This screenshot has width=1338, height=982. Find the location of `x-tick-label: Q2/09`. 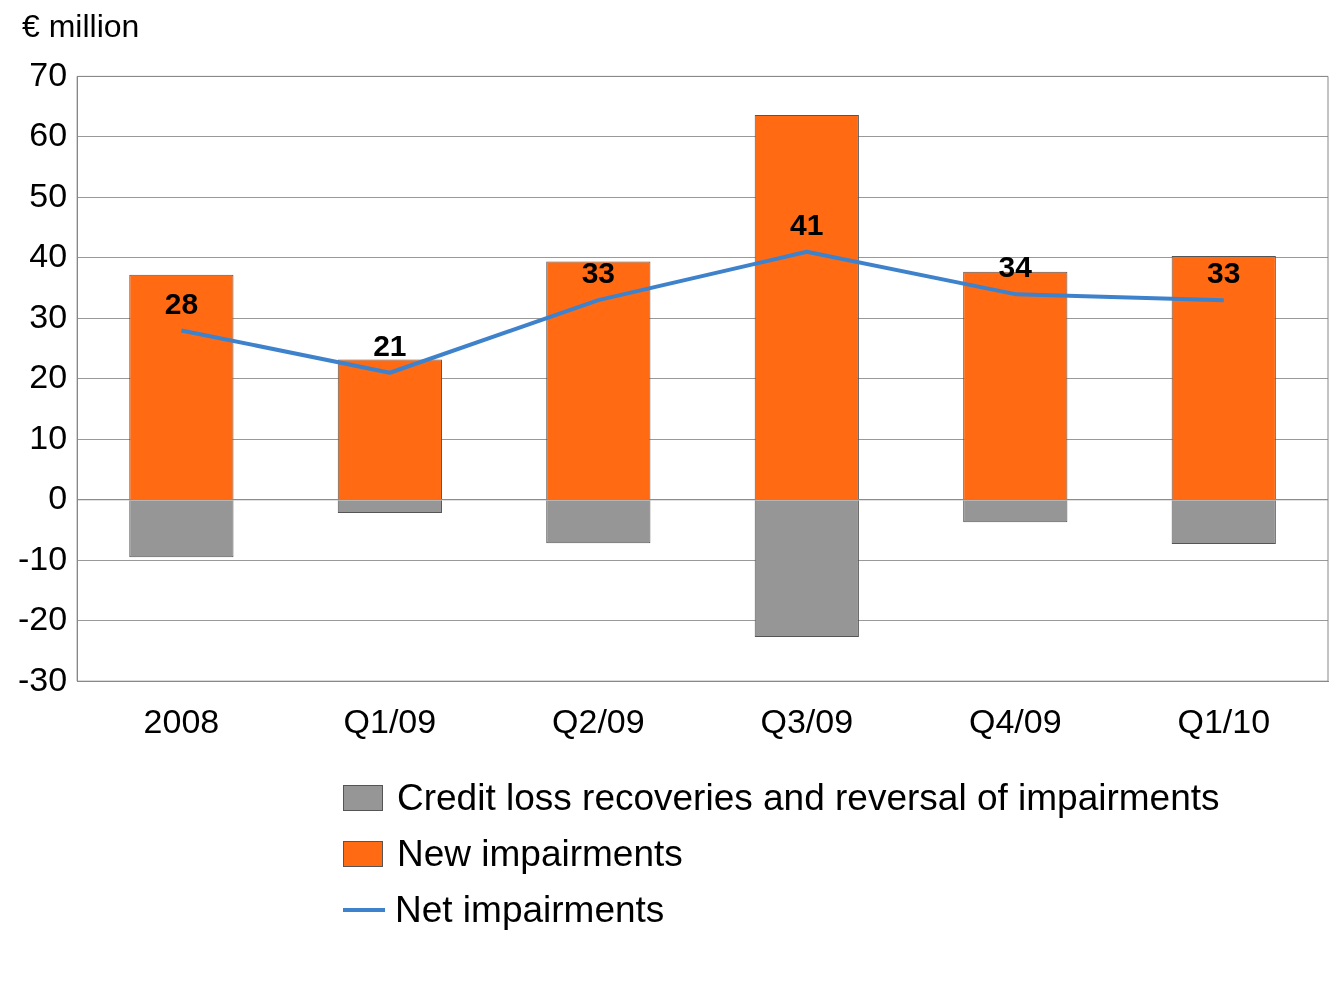

x-tick-label: Q2/09 is located at coordinates (598, 720).